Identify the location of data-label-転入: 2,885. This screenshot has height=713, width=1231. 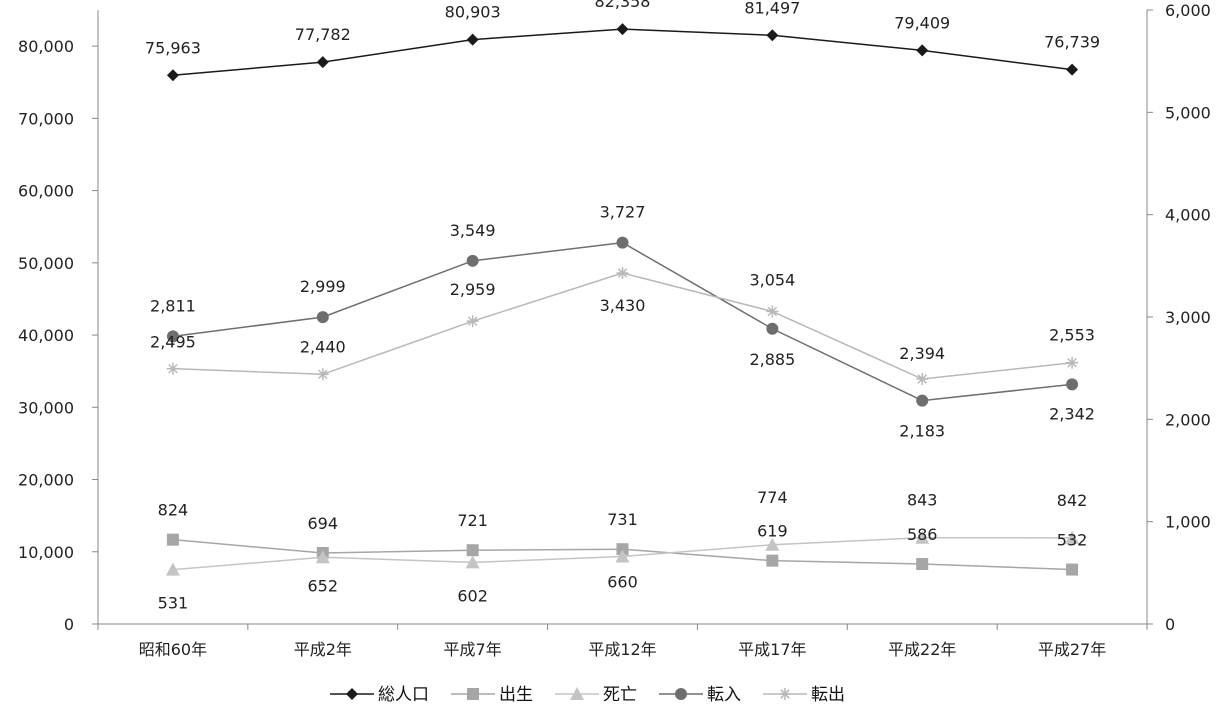
(772, 359).